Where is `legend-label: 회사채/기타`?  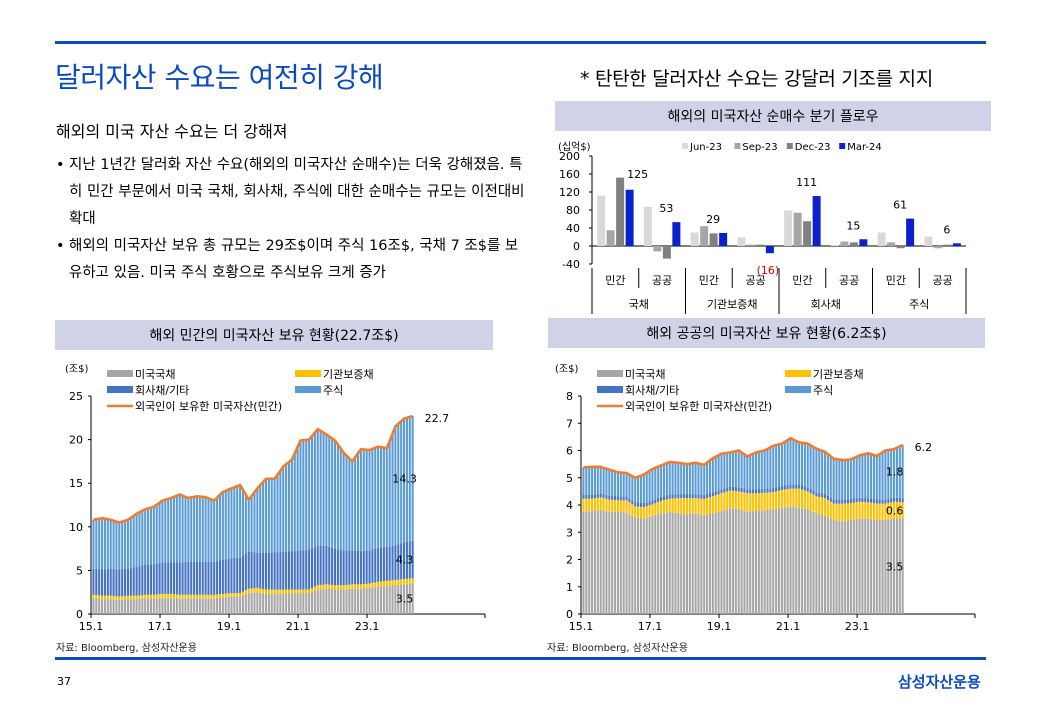
legend-label: 회사채/기타 is located at coordinates (162, 390).